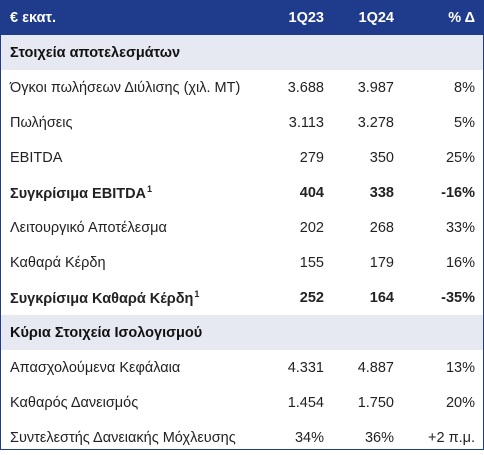 The width and height of the screenshot is (484, 455). Describe the element at coordinates (375, 122) in the screenshot. I see `value-1q24: 3.278` at that location.